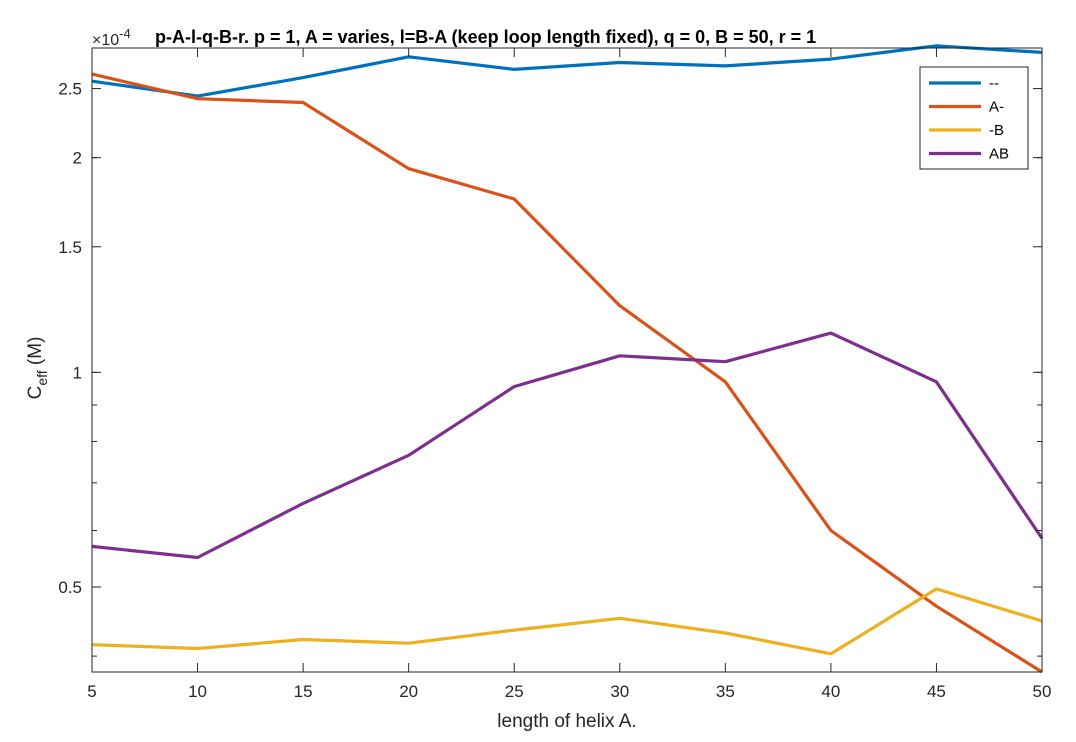 This screenshot has height=742, width=1076. I want to click on y-exponent-label: ×10⁻⁴, so click(111, 37).